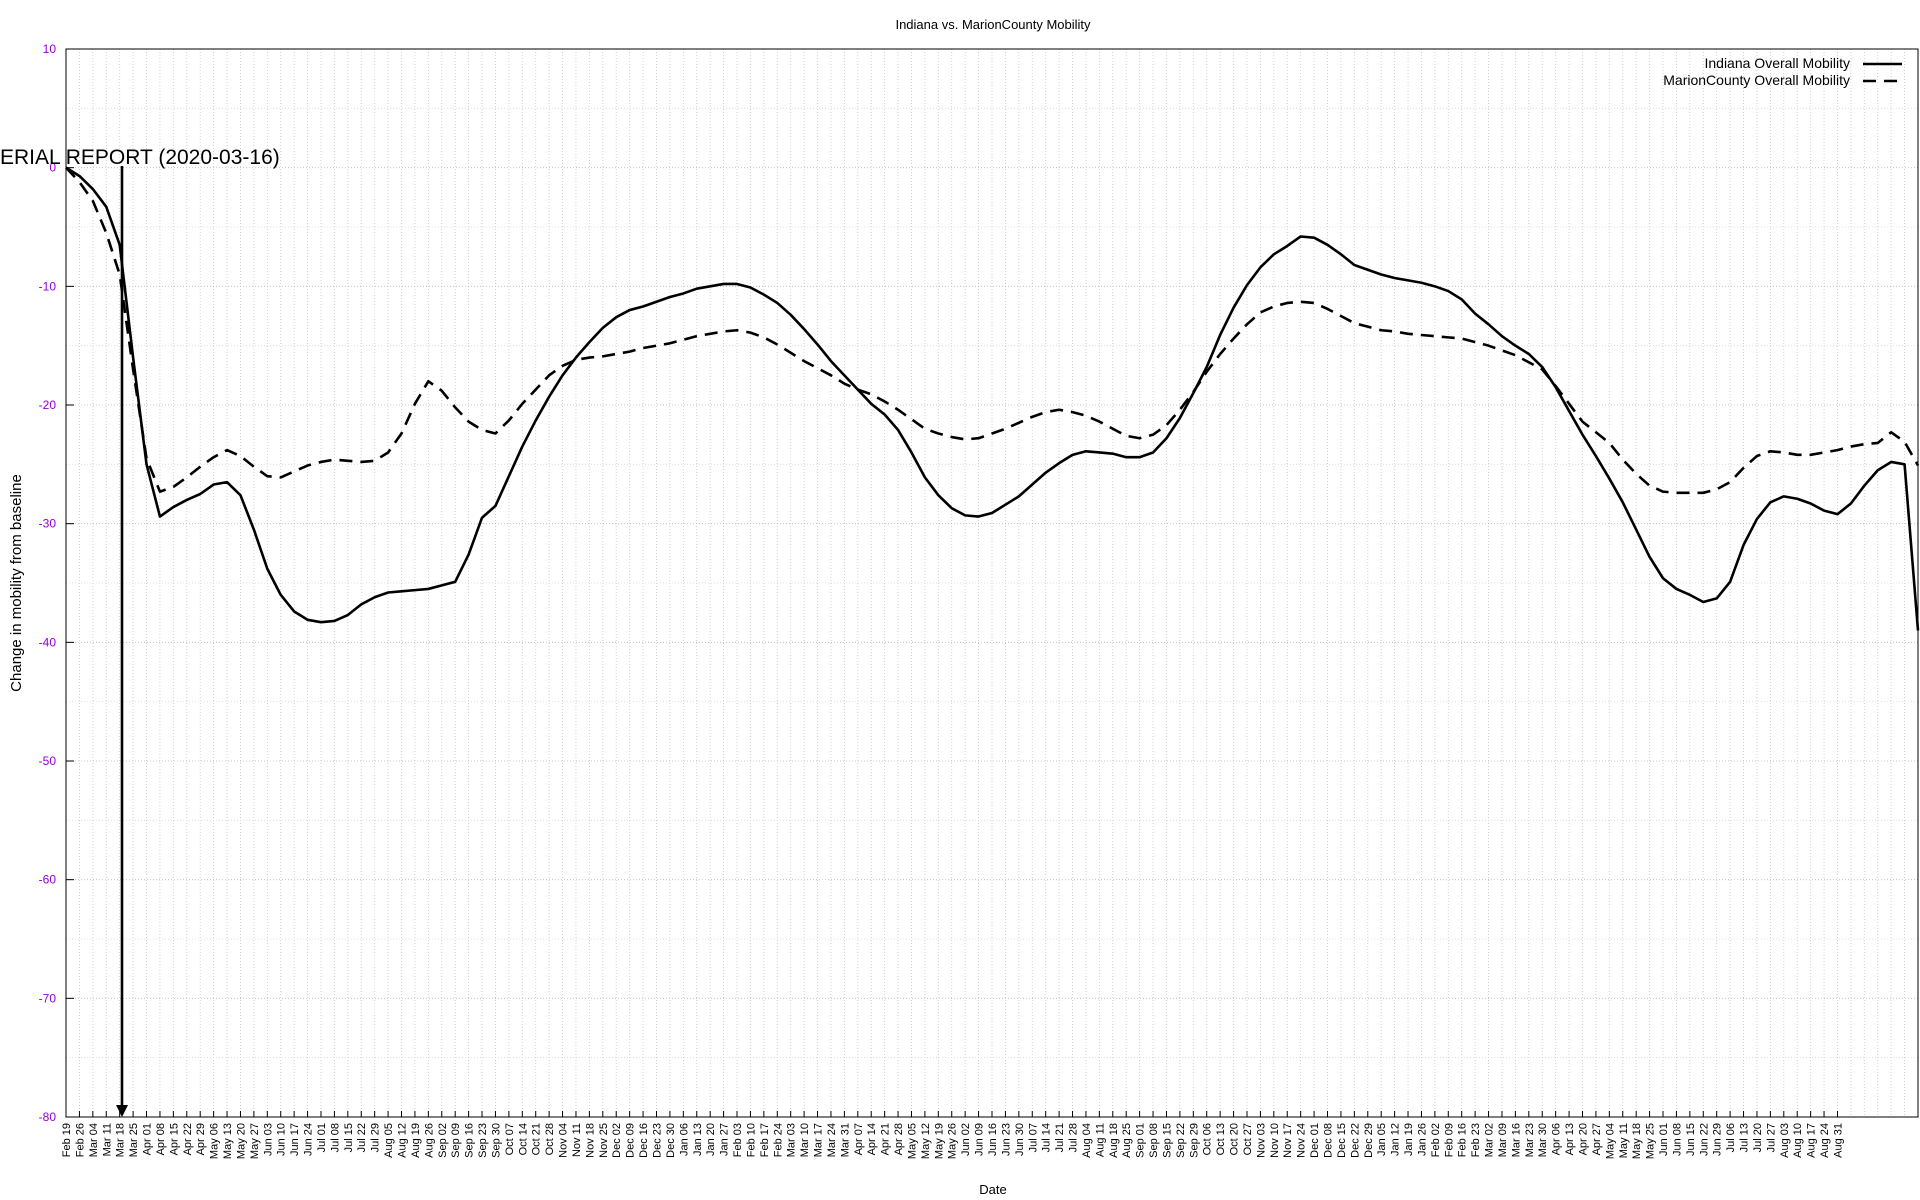 Image resolution: width=1920 pixels, height=1200 pixels. Describe the element at coordinates (819, 1140) in the screenshot. I see `x-tick-label: Mar 17` at that location.